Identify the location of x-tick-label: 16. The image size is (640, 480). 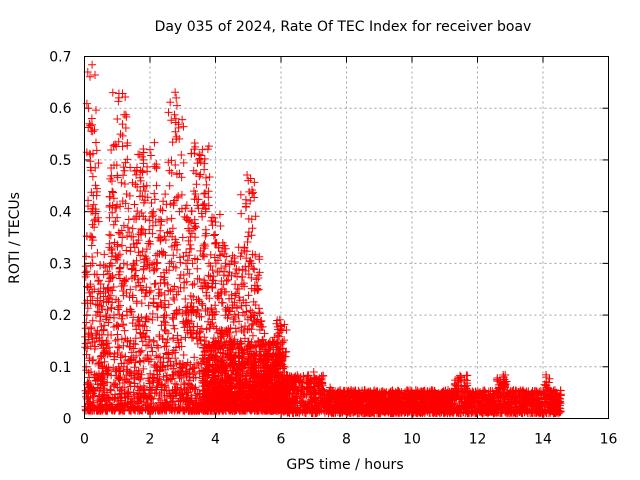
(609, 440).